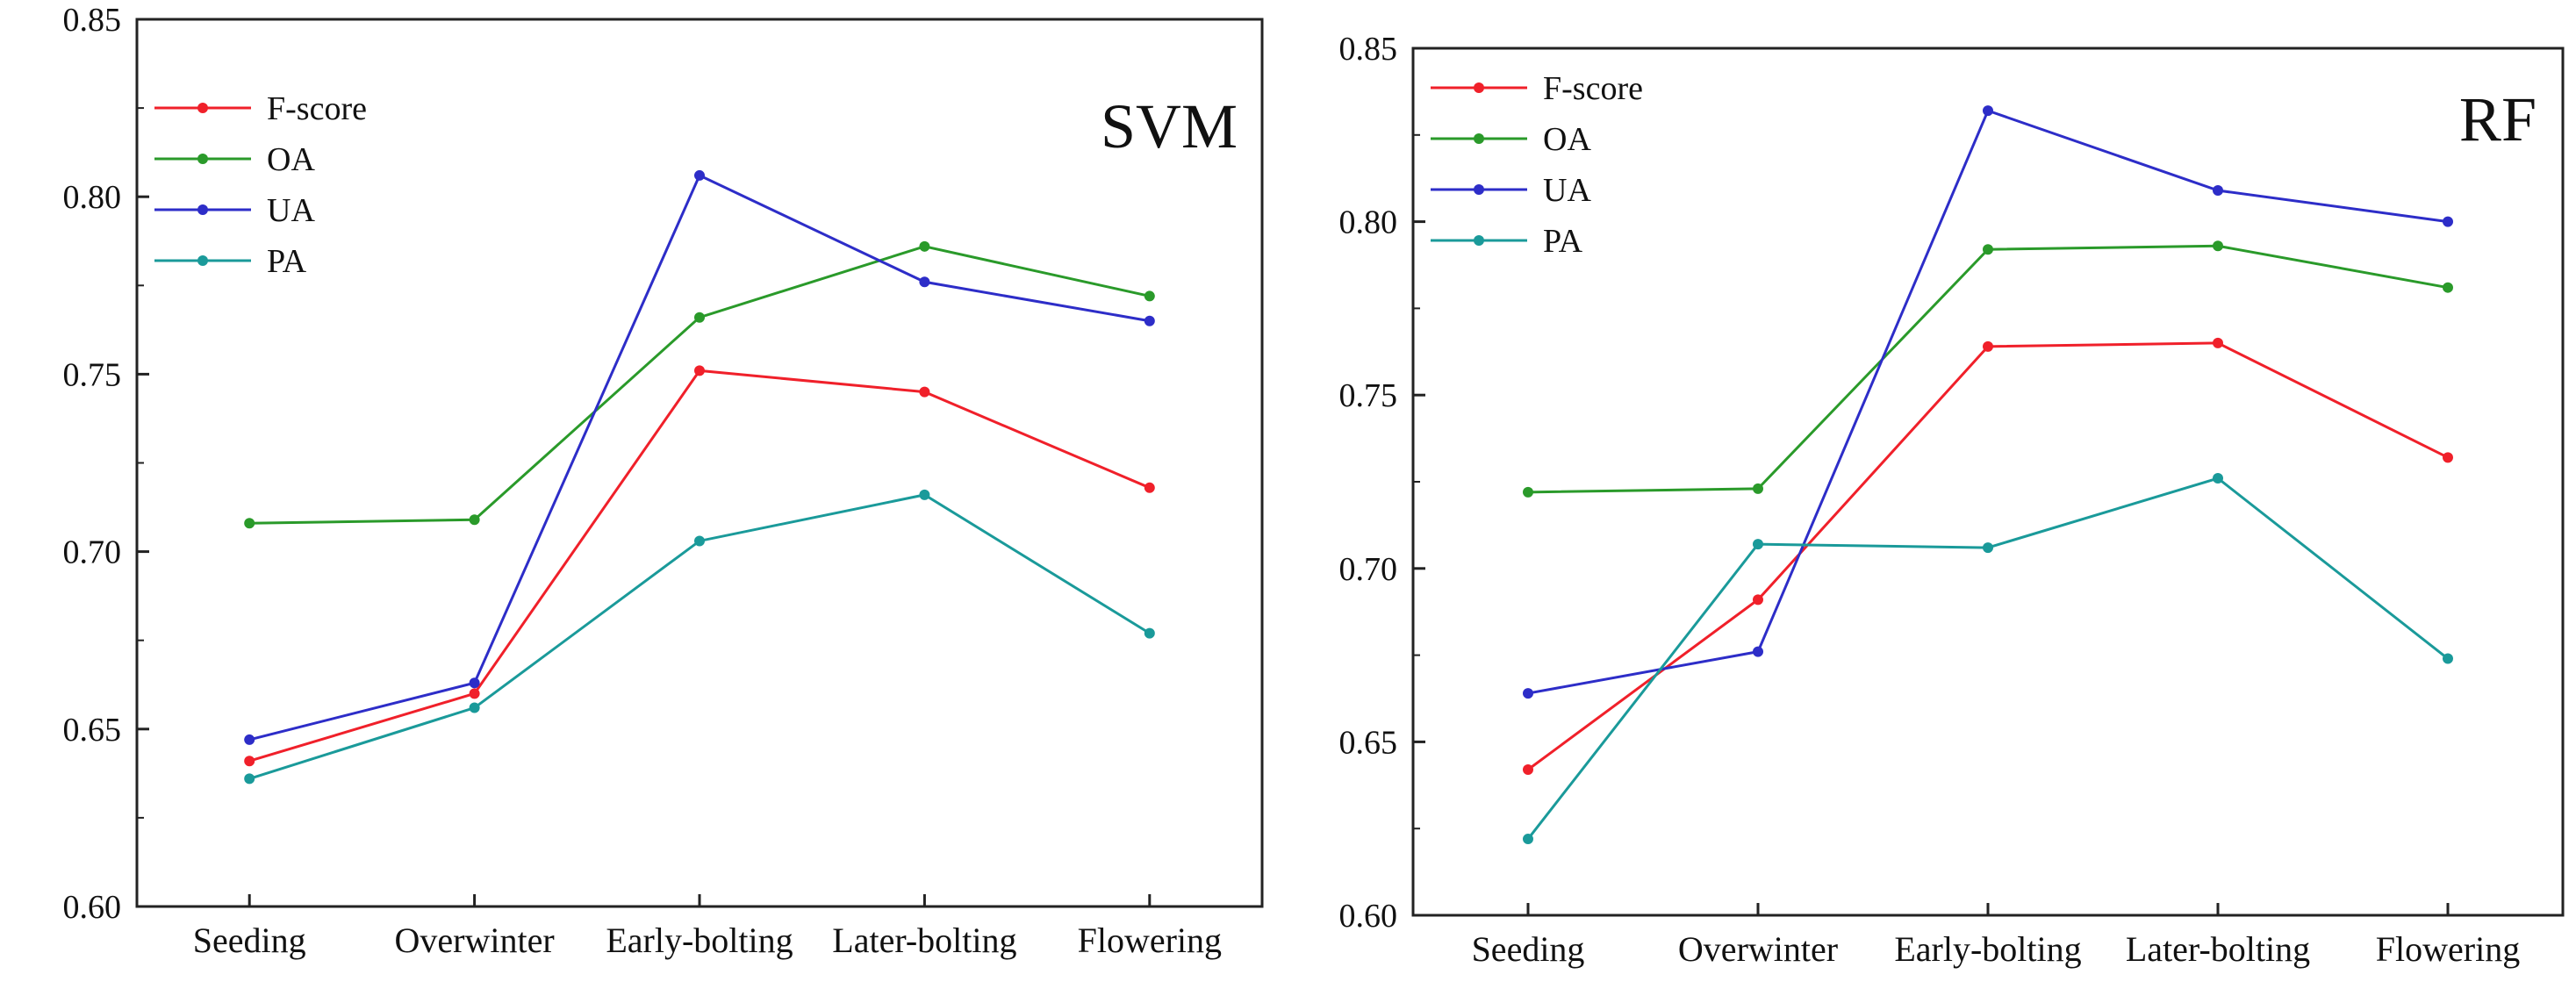  I want to click on chart-title: RF, so click(2498, 119).